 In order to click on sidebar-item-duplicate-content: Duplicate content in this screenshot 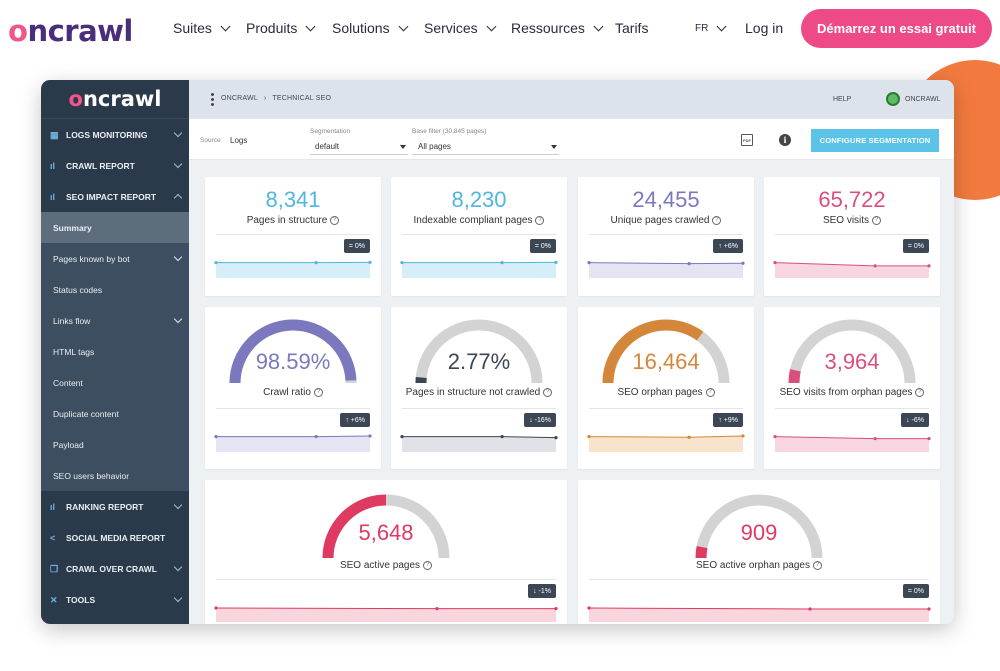, I will do `click(115, 413)`.